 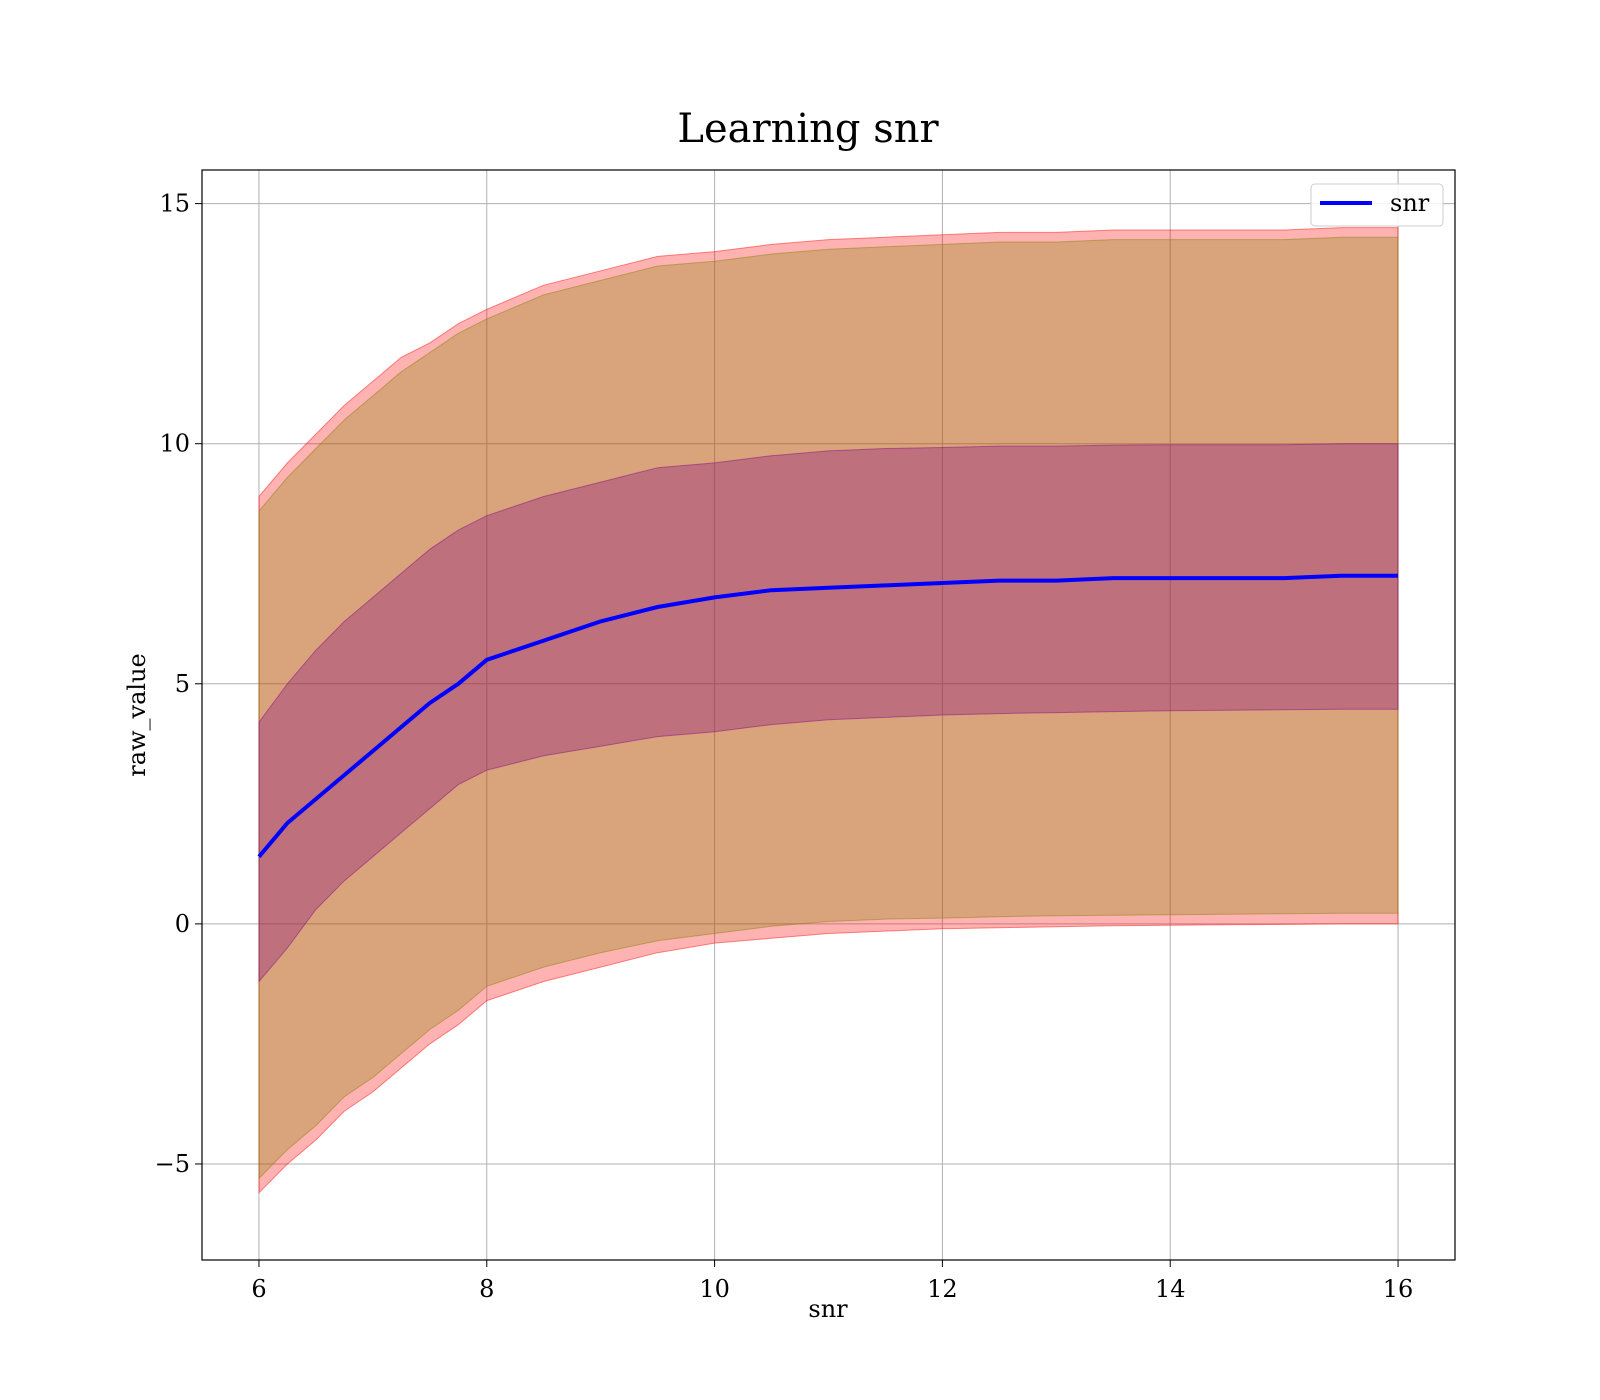 I want to click on x-tick-label: 14, so click(x=1170, y=1289).